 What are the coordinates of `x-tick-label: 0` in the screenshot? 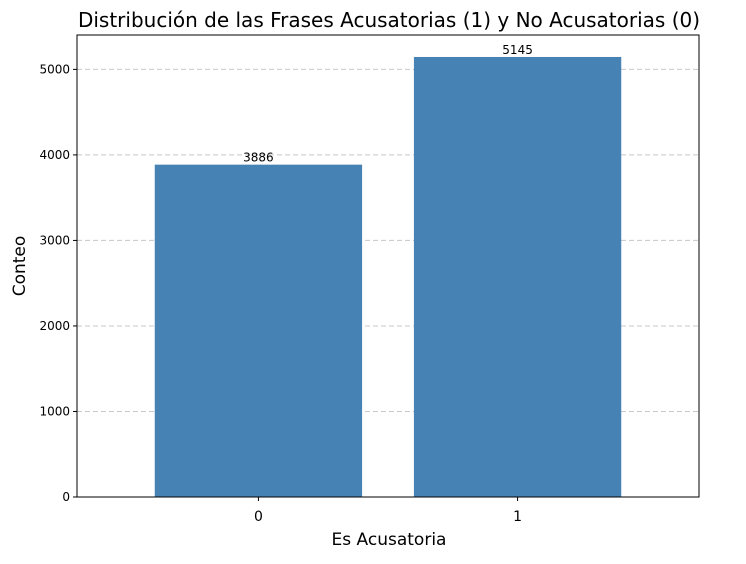 It's located at (258, 517).